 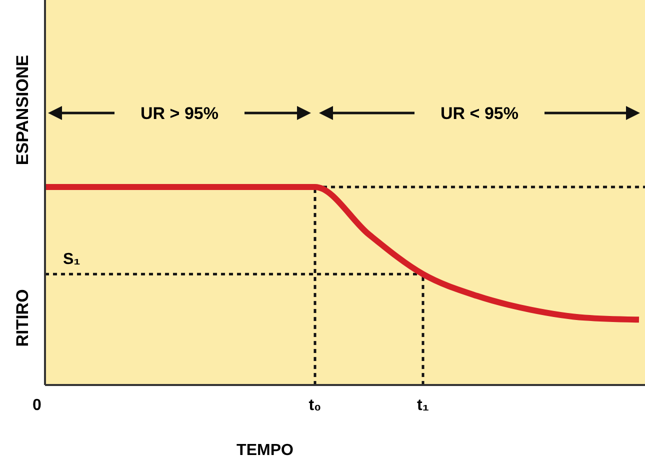 I want to click on text: ESPANSIONE, so click(x=22, y=110).